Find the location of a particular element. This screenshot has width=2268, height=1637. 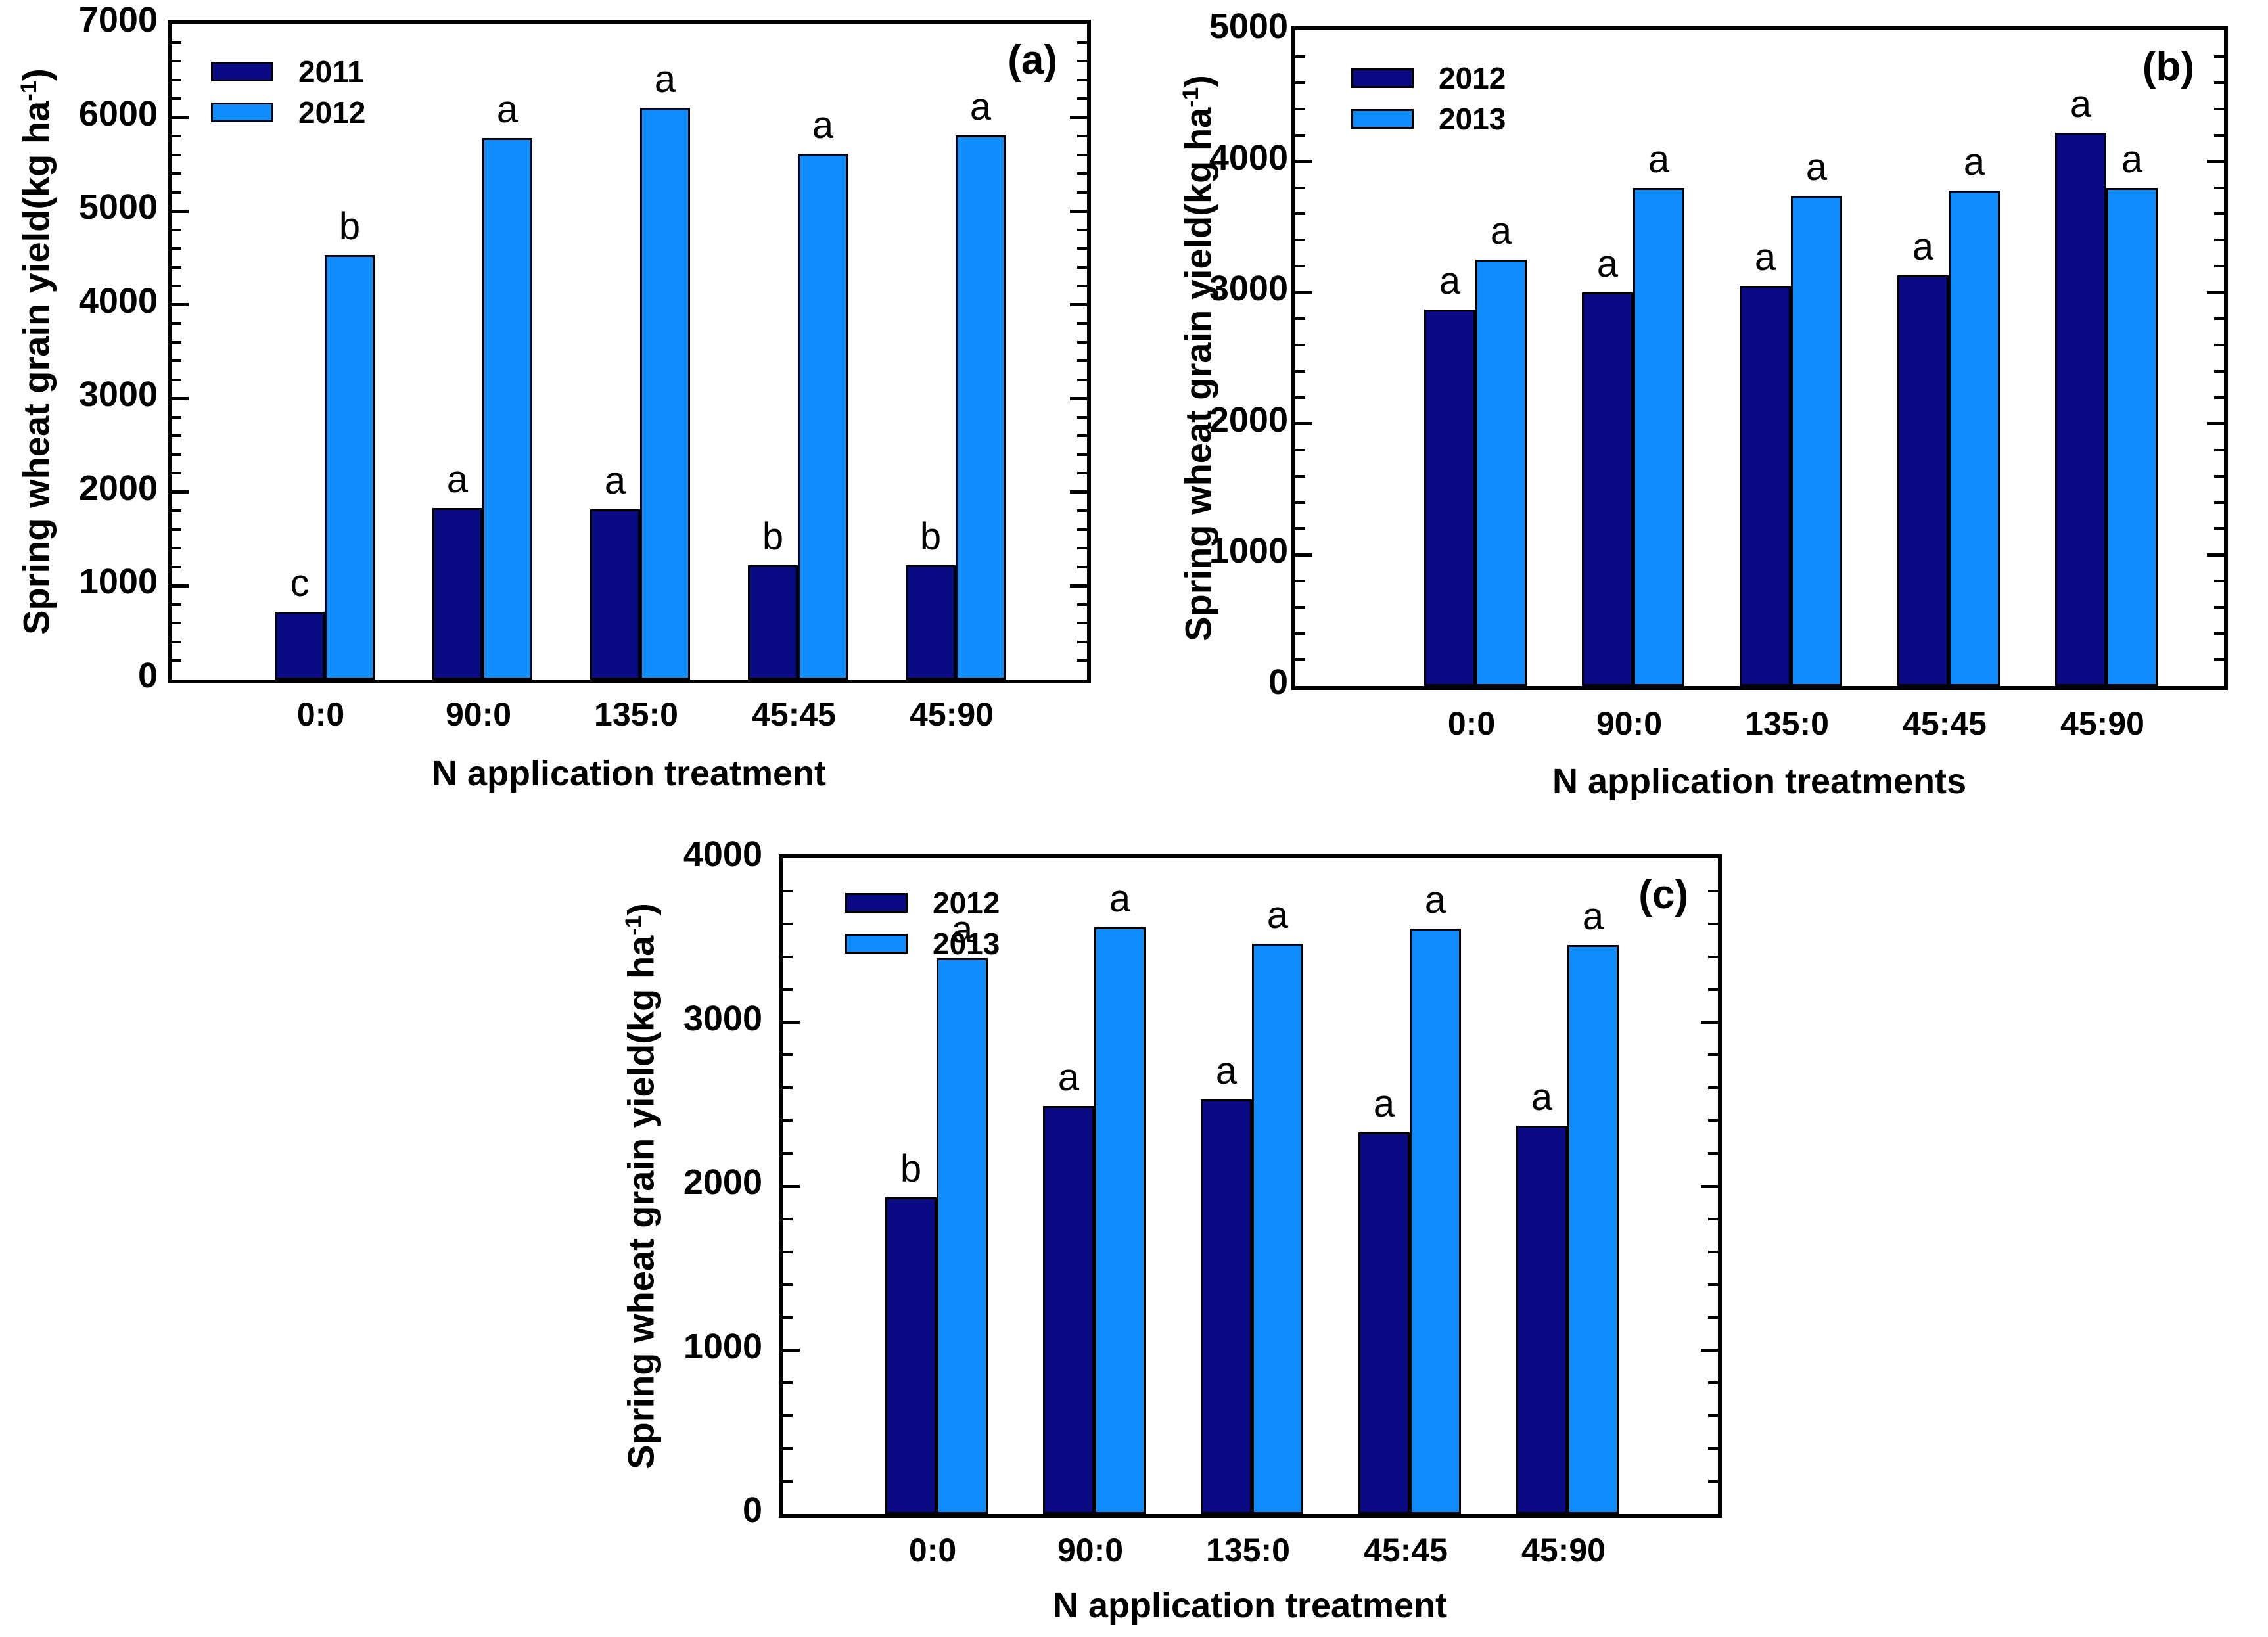

y-axis-title: Spring wheat grain yield(kg ha-1) is located at coordinates (641, 1186).